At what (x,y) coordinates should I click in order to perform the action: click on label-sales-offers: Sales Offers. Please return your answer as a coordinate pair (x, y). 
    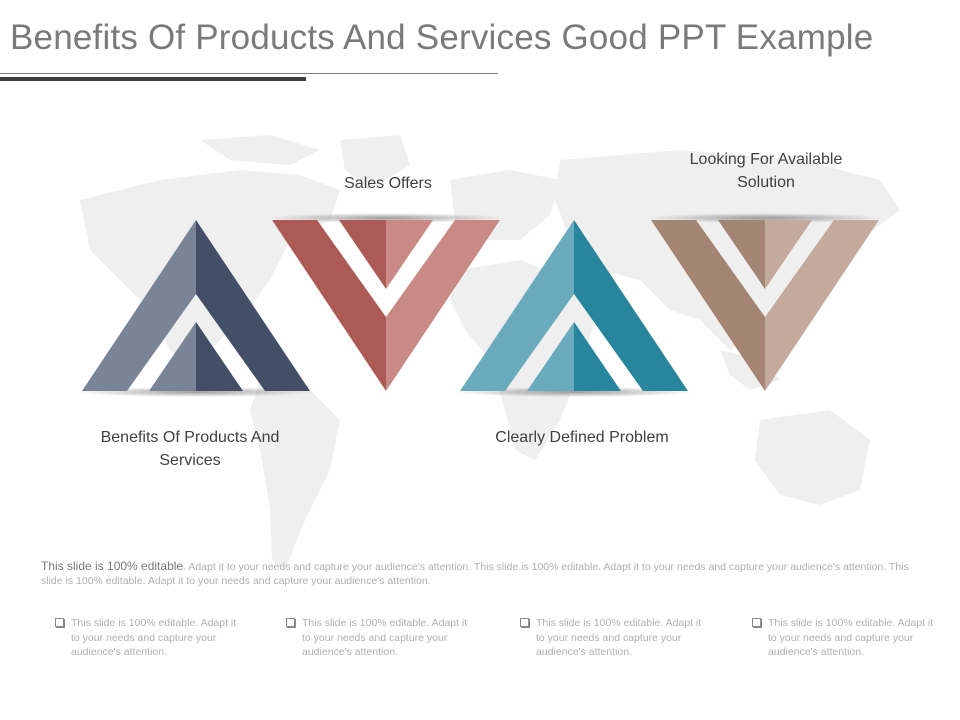
    Looking at the image, I should click on (388, 183).